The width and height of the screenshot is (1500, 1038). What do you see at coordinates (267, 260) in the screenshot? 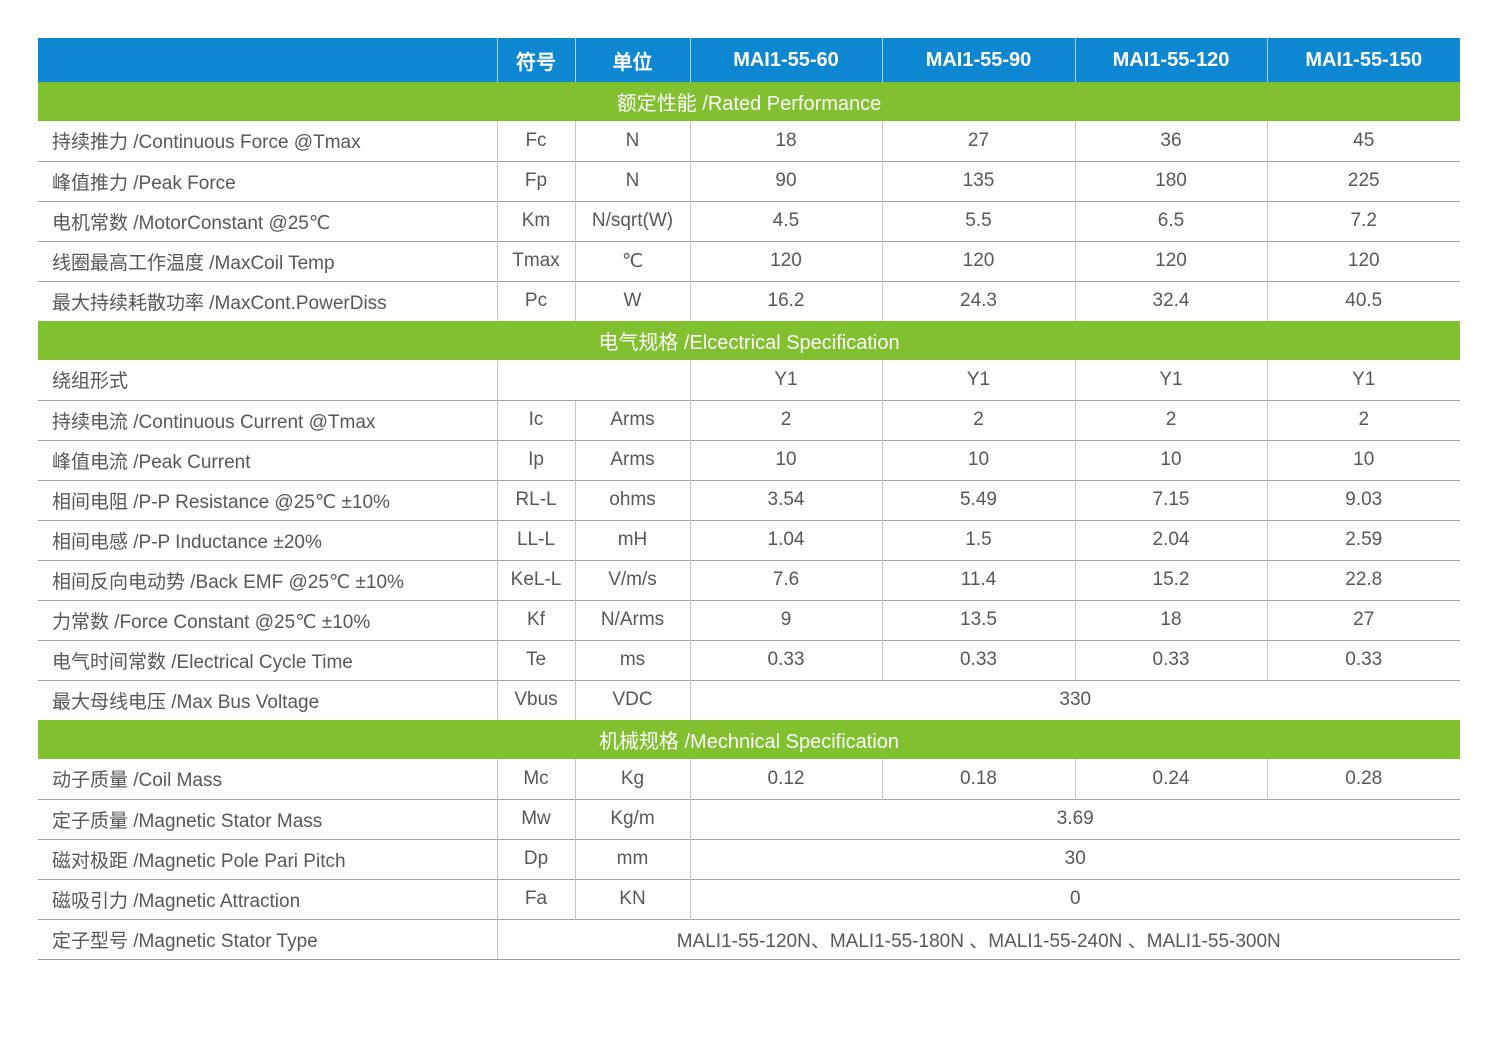
I see `row-label: 线圈最高工作温度 /MaxCoil Temp` at bounding box center [267, 260].